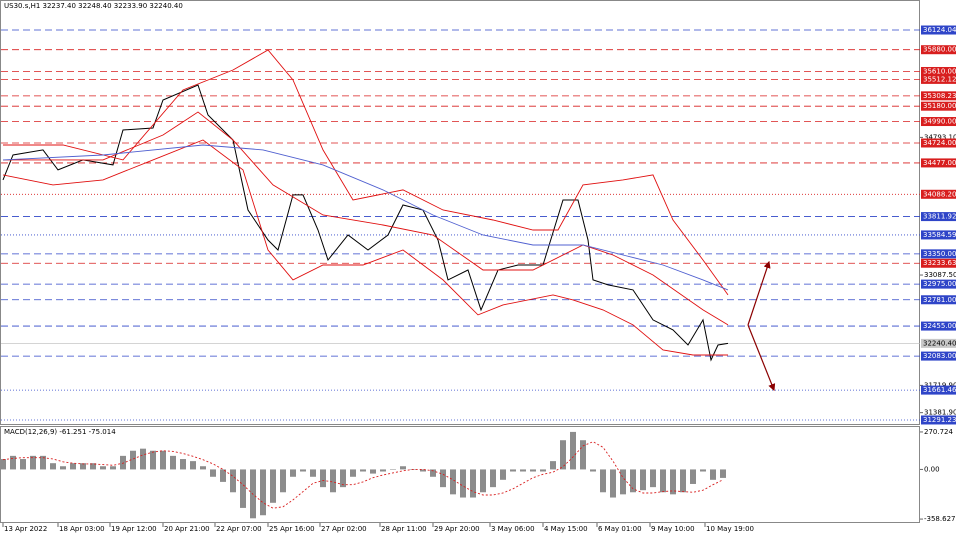 The width and height of the screenshot is (956, 535). I want to click on level-label: 35308.23, so click(939, 96).